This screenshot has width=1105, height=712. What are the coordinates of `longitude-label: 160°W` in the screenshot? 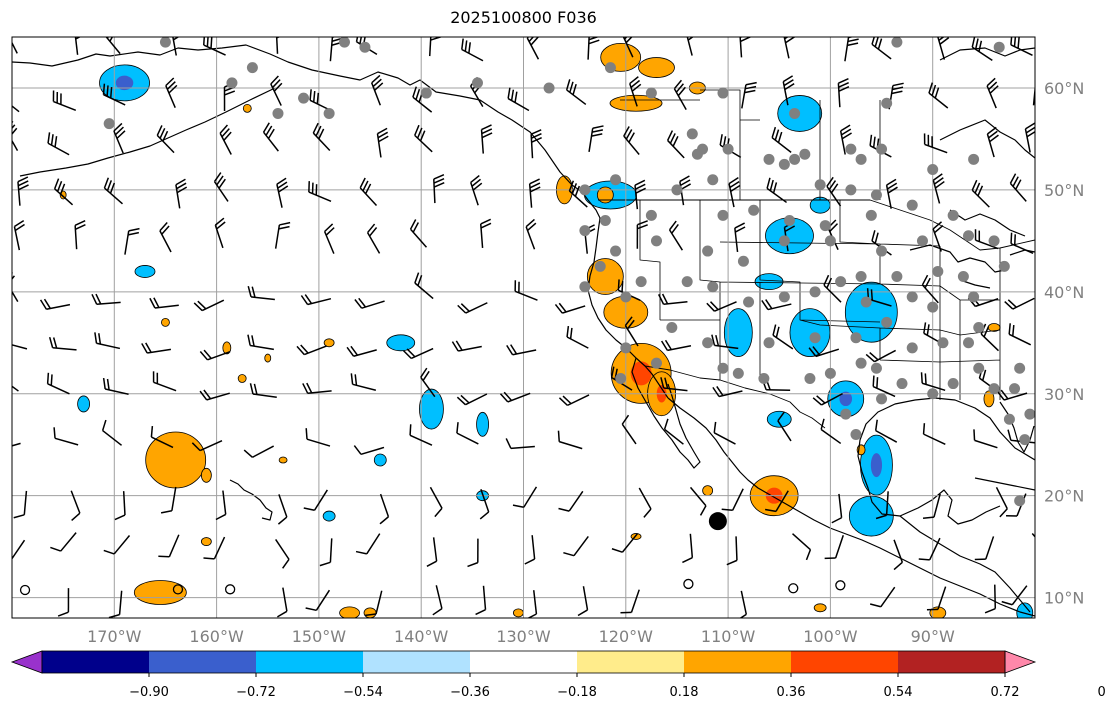 It's located at (216, 636).